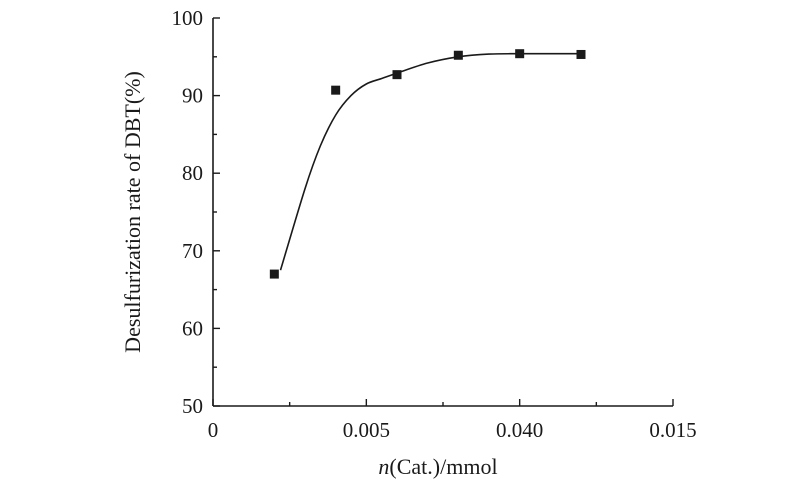 Image resolution: width=800 pixels, height=493 pixels. Describe the element at coordinates (213, 430) in the screenshot. I see `x-tick-label: 0` at that location.